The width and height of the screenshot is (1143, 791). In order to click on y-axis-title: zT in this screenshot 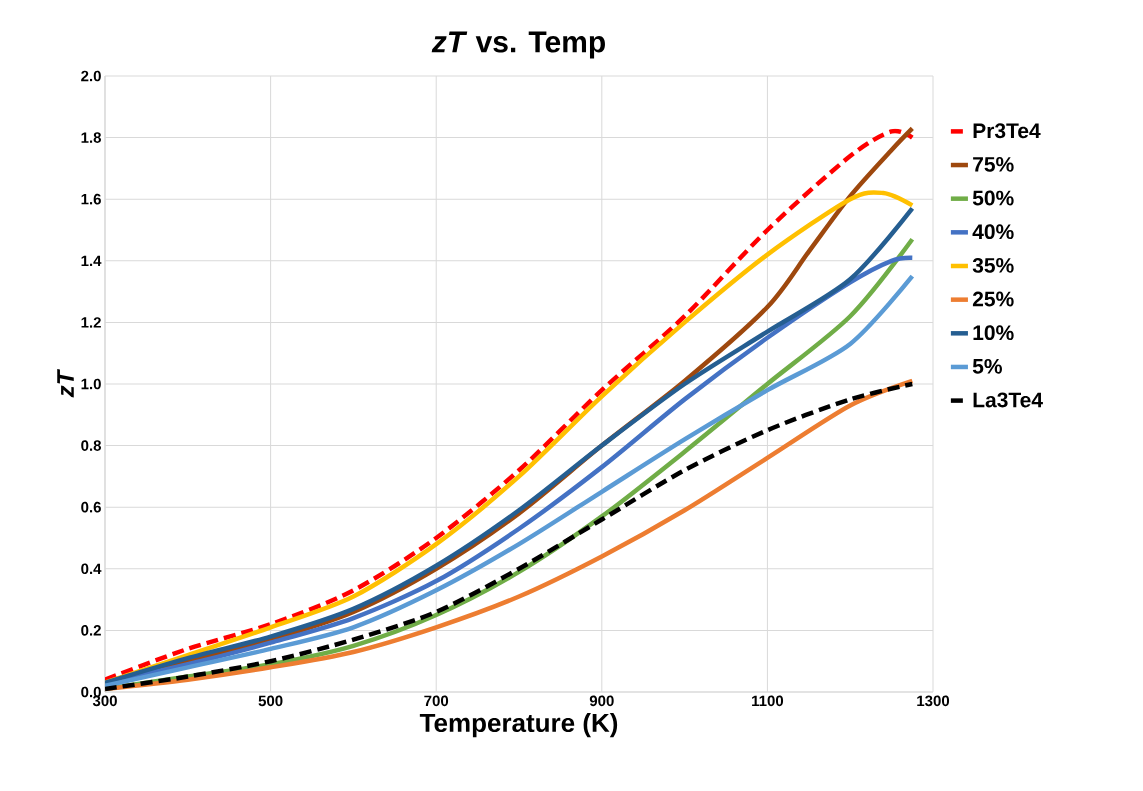, I will do `click(65, 383)`.